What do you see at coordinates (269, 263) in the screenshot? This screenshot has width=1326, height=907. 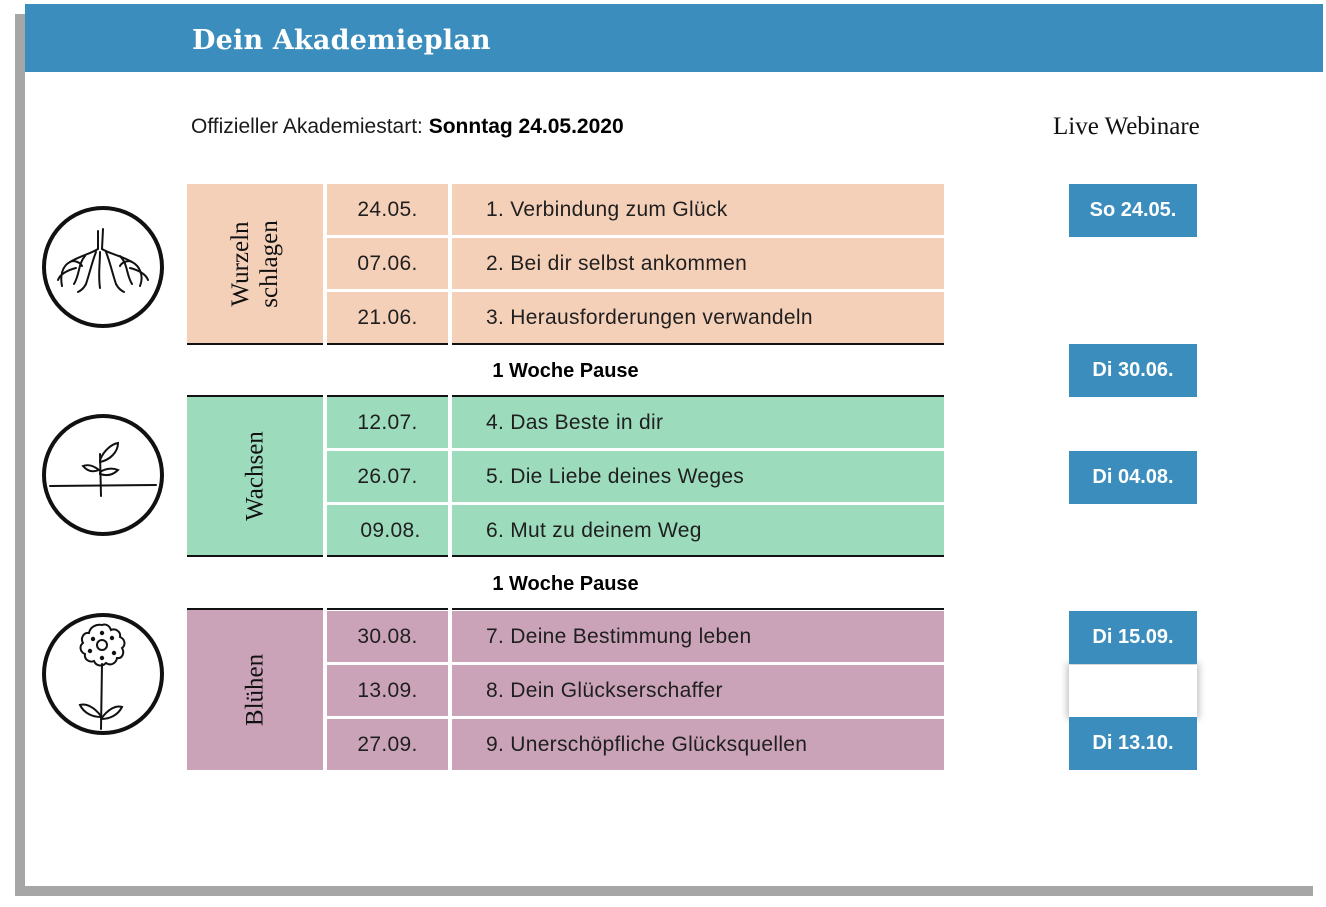 I see `phase-name-line2: schlagen` at bounding box center [269, 263].